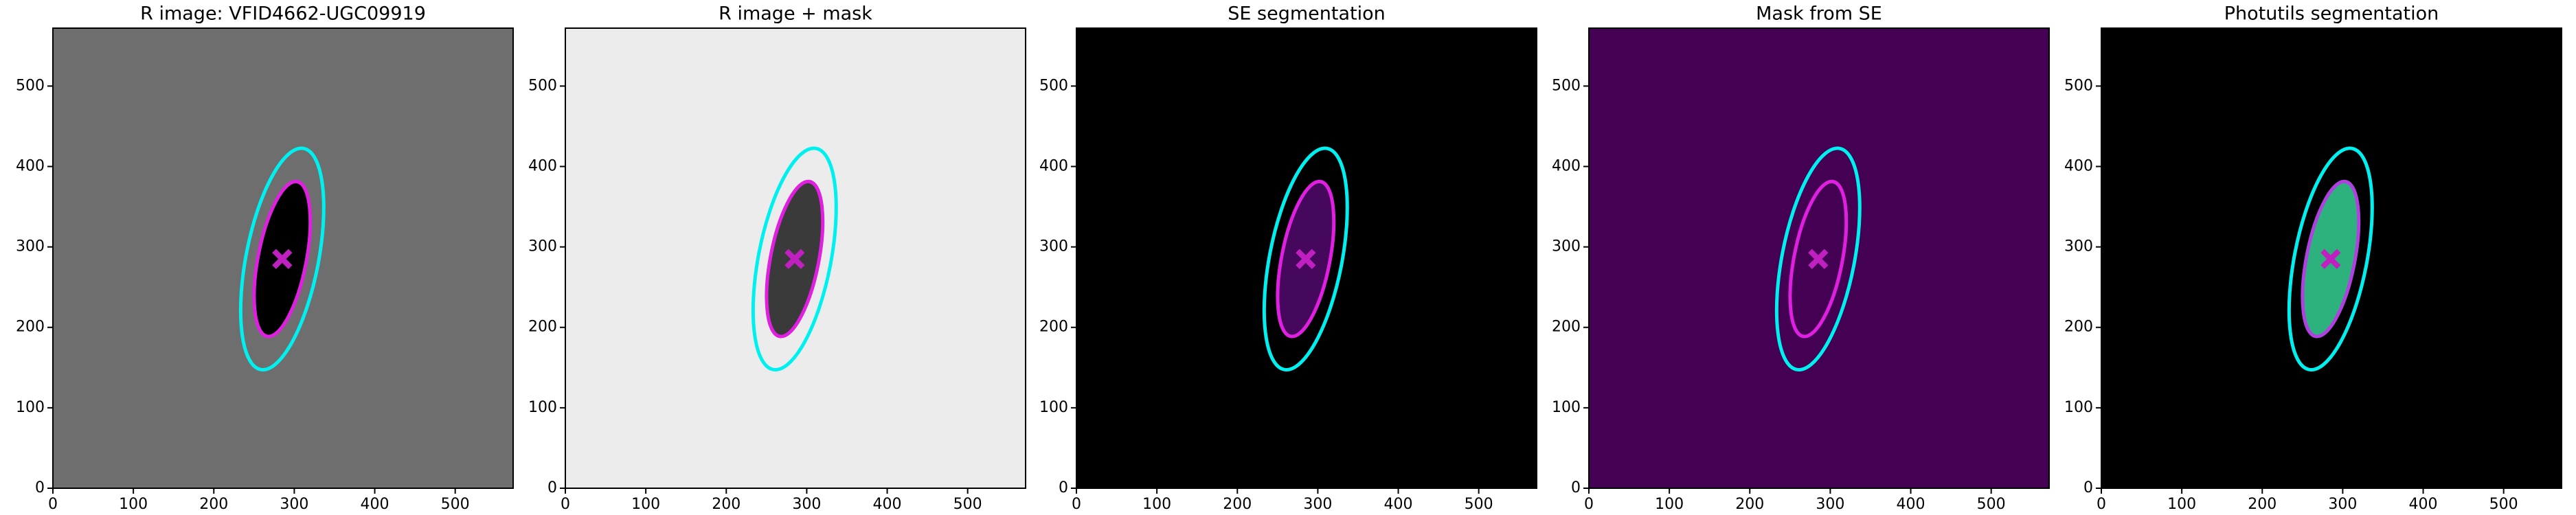 This screenshot has height=515, width=2576. What do you see at coordinates (1306, 14) in the screenshot?
I see `panel-title: SE segmentation` at bounding box center [1306, 14].